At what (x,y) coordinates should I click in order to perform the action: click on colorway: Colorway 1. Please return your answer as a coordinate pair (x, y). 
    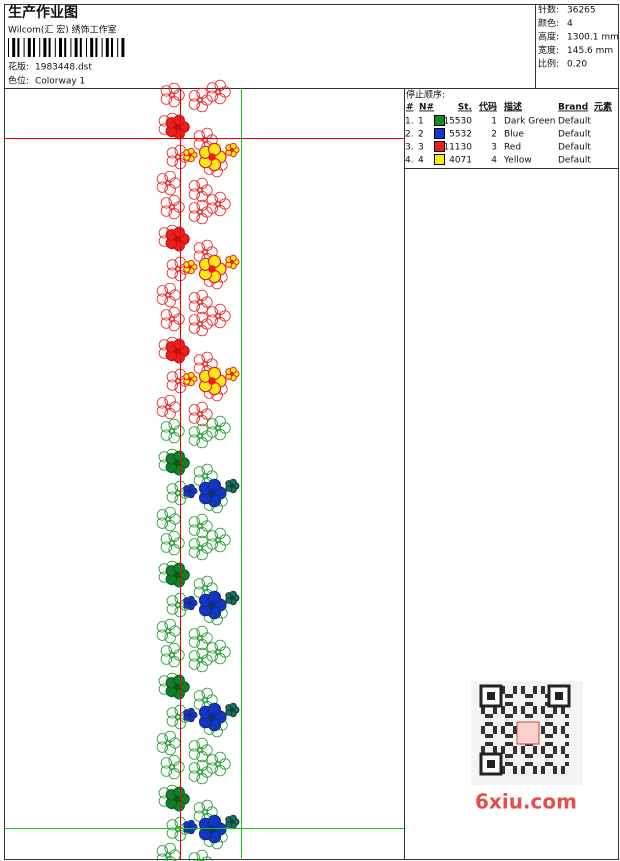
    Looking at the image, I should click on (60, 82).